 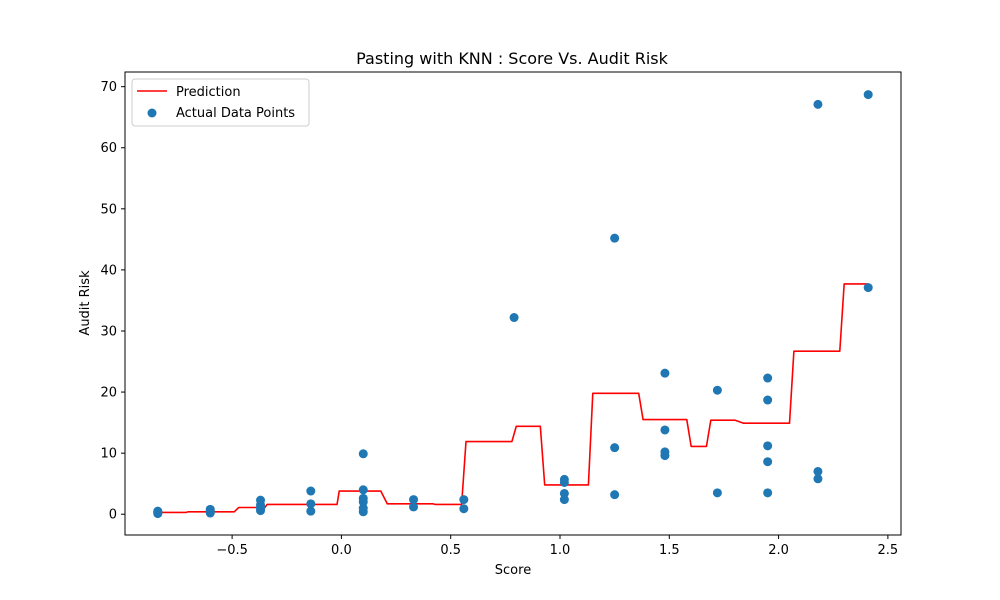 What do you see at coordinates (341, 550) in the screenshot?
I see `x-tick-label: 0.0` at bounding box center [341, 550].